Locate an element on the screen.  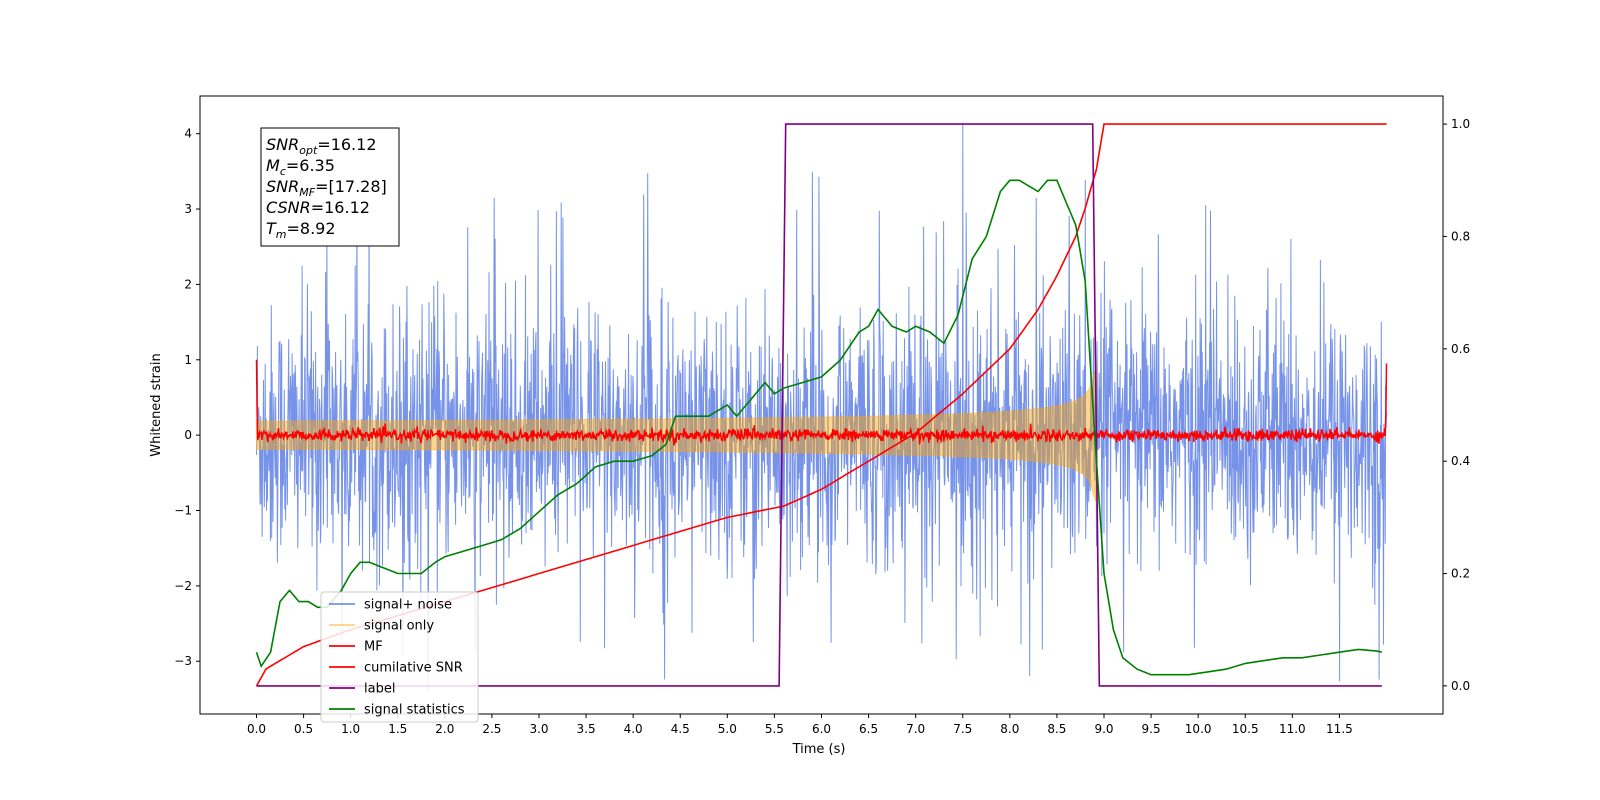
x-tick-label: 2.5 is located at coordinates (491, 729).